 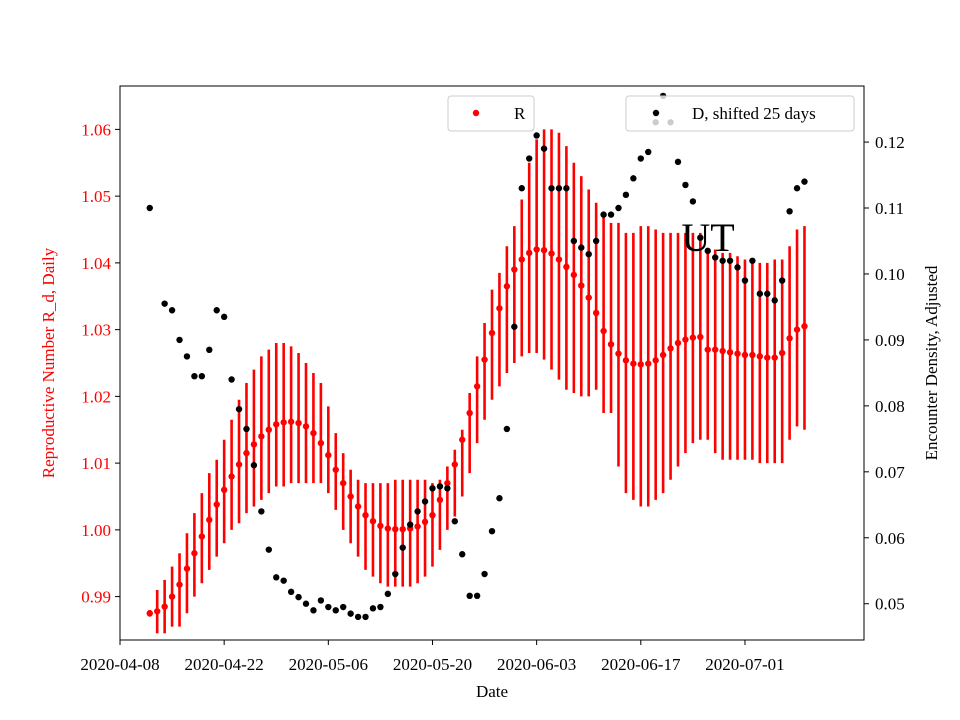 I want to click on right-y-tick-label: 0.08, so click(x=890, y=406).